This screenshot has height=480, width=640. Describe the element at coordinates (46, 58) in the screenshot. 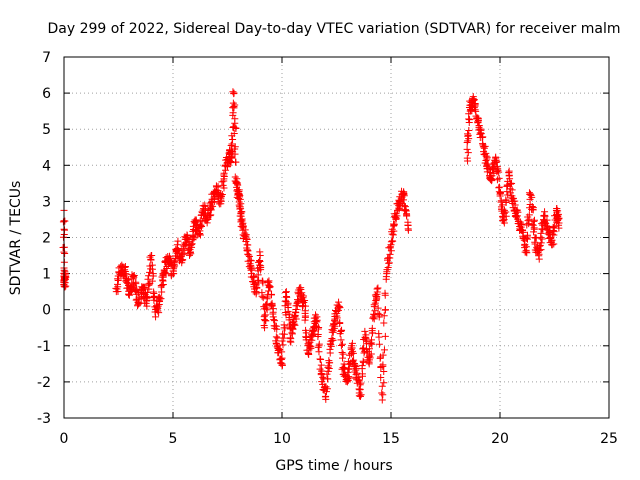

I see `y-tick-label: 7` at that location.